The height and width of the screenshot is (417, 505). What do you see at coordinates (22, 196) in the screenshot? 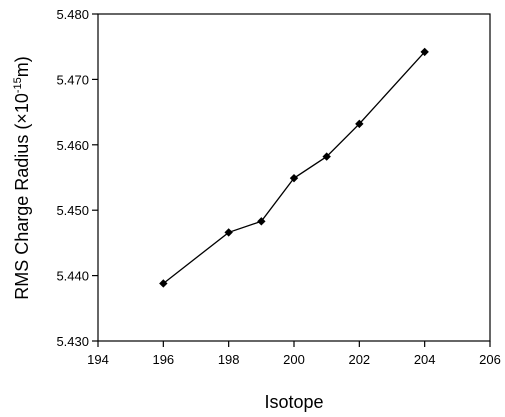
I see `y-axis-title-main: RMS Charge Radius (×10` at bounding box center [22, 196].